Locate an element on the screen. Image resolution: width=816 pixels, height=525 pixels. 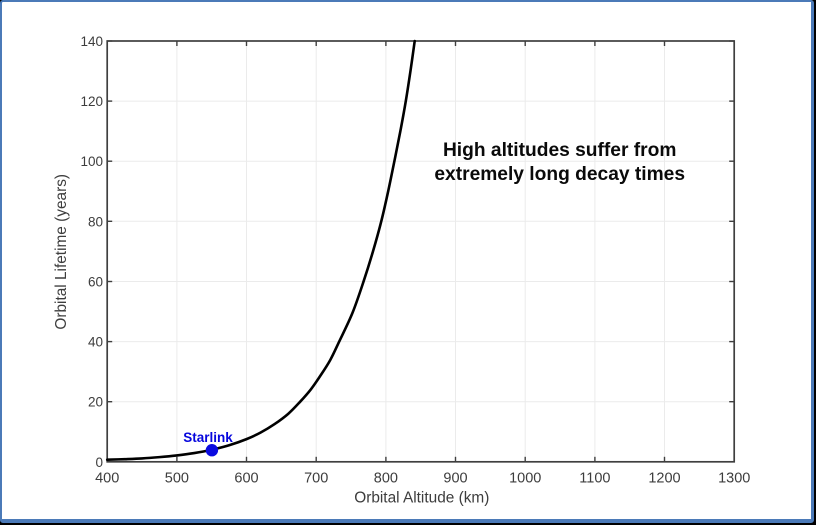
svg-text: 140 is located at coordinates (91, 41).